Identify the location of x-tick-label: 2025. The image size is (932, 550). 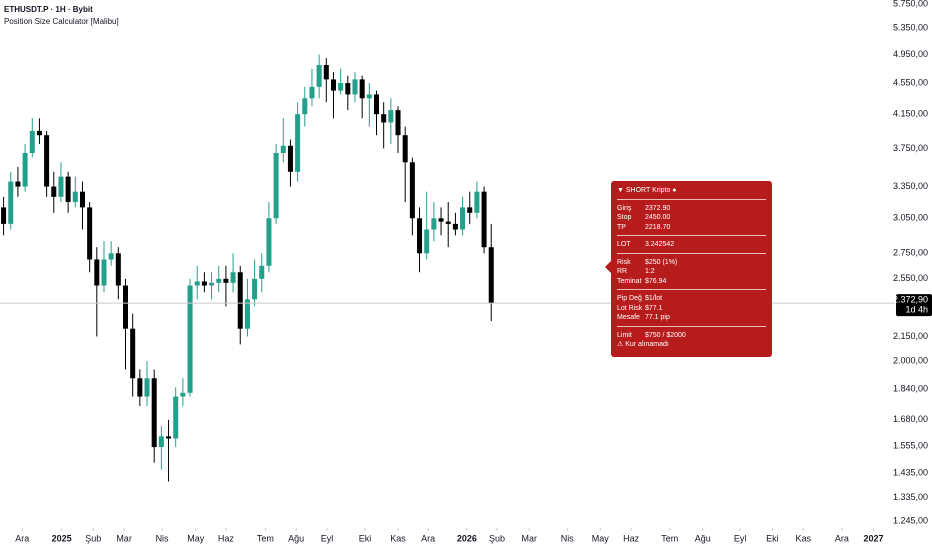
(62, 538).